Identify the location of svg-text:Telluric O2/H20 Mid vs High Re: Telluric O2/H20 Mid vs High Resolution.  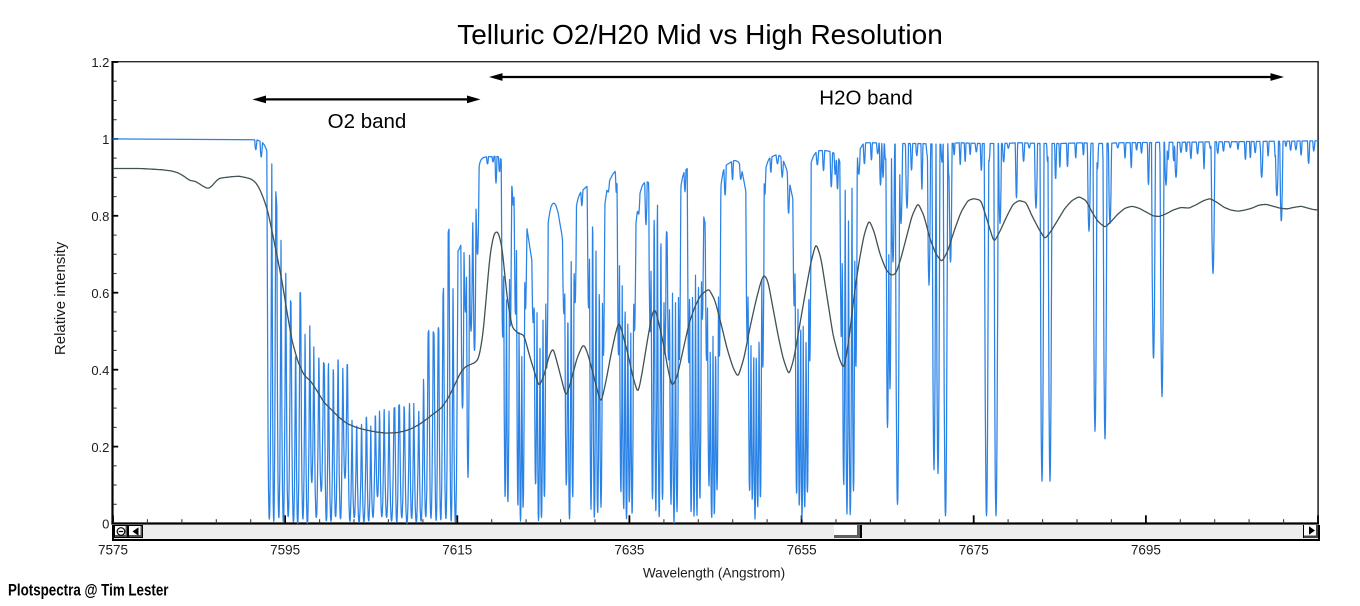
(700, 34).